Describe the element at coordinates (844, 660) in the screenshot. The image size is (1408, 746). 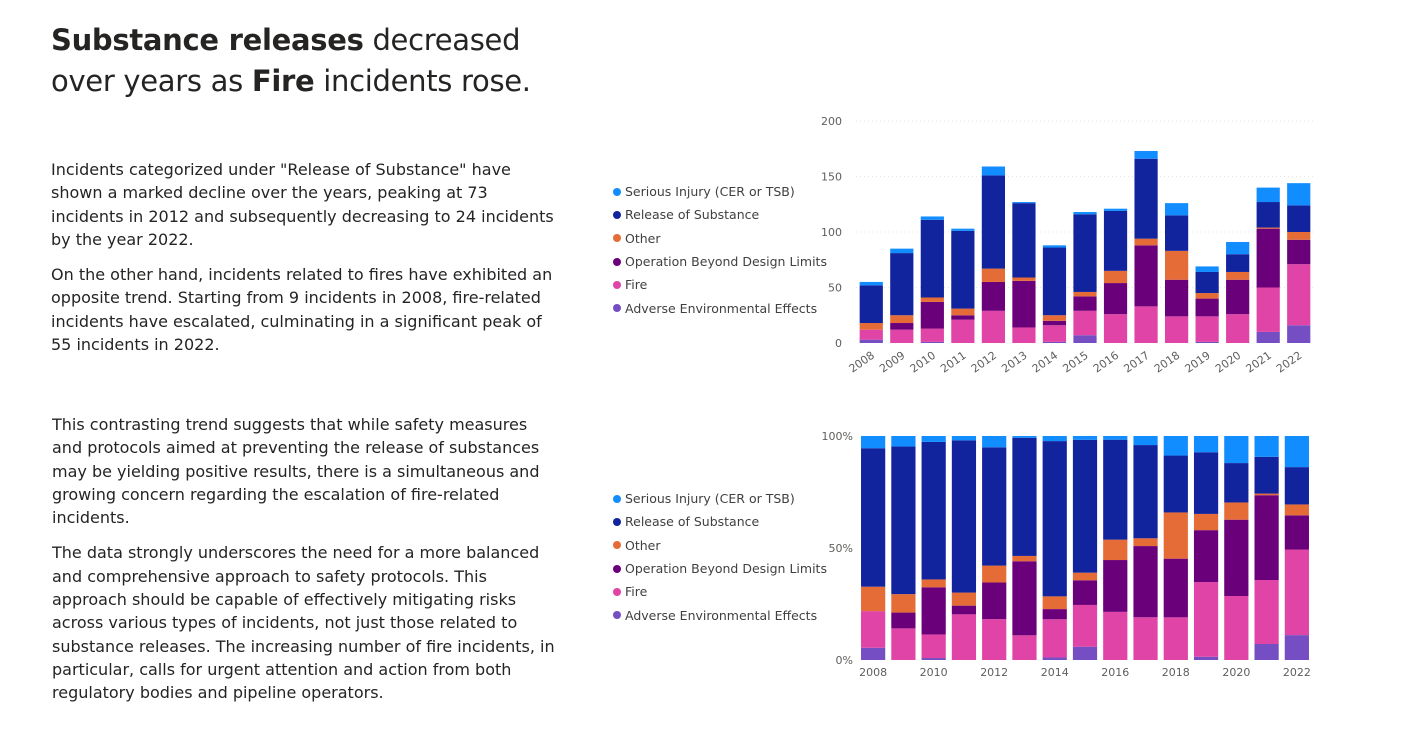
I see `y-tick-label: 0%` at that location.